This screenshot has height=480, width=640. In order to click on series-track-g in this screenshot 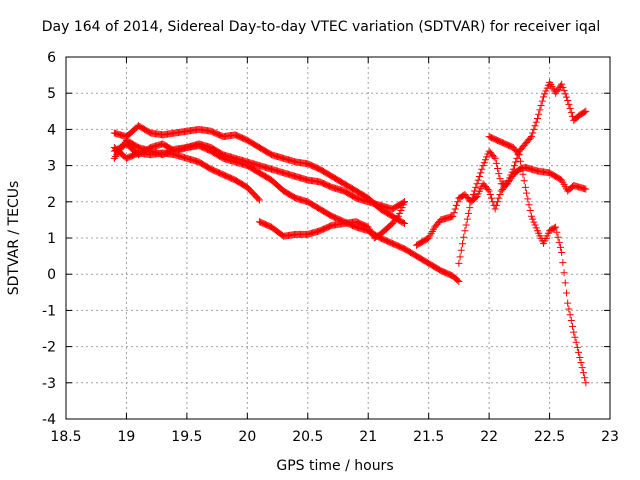, I will do `click(522, 172)`.